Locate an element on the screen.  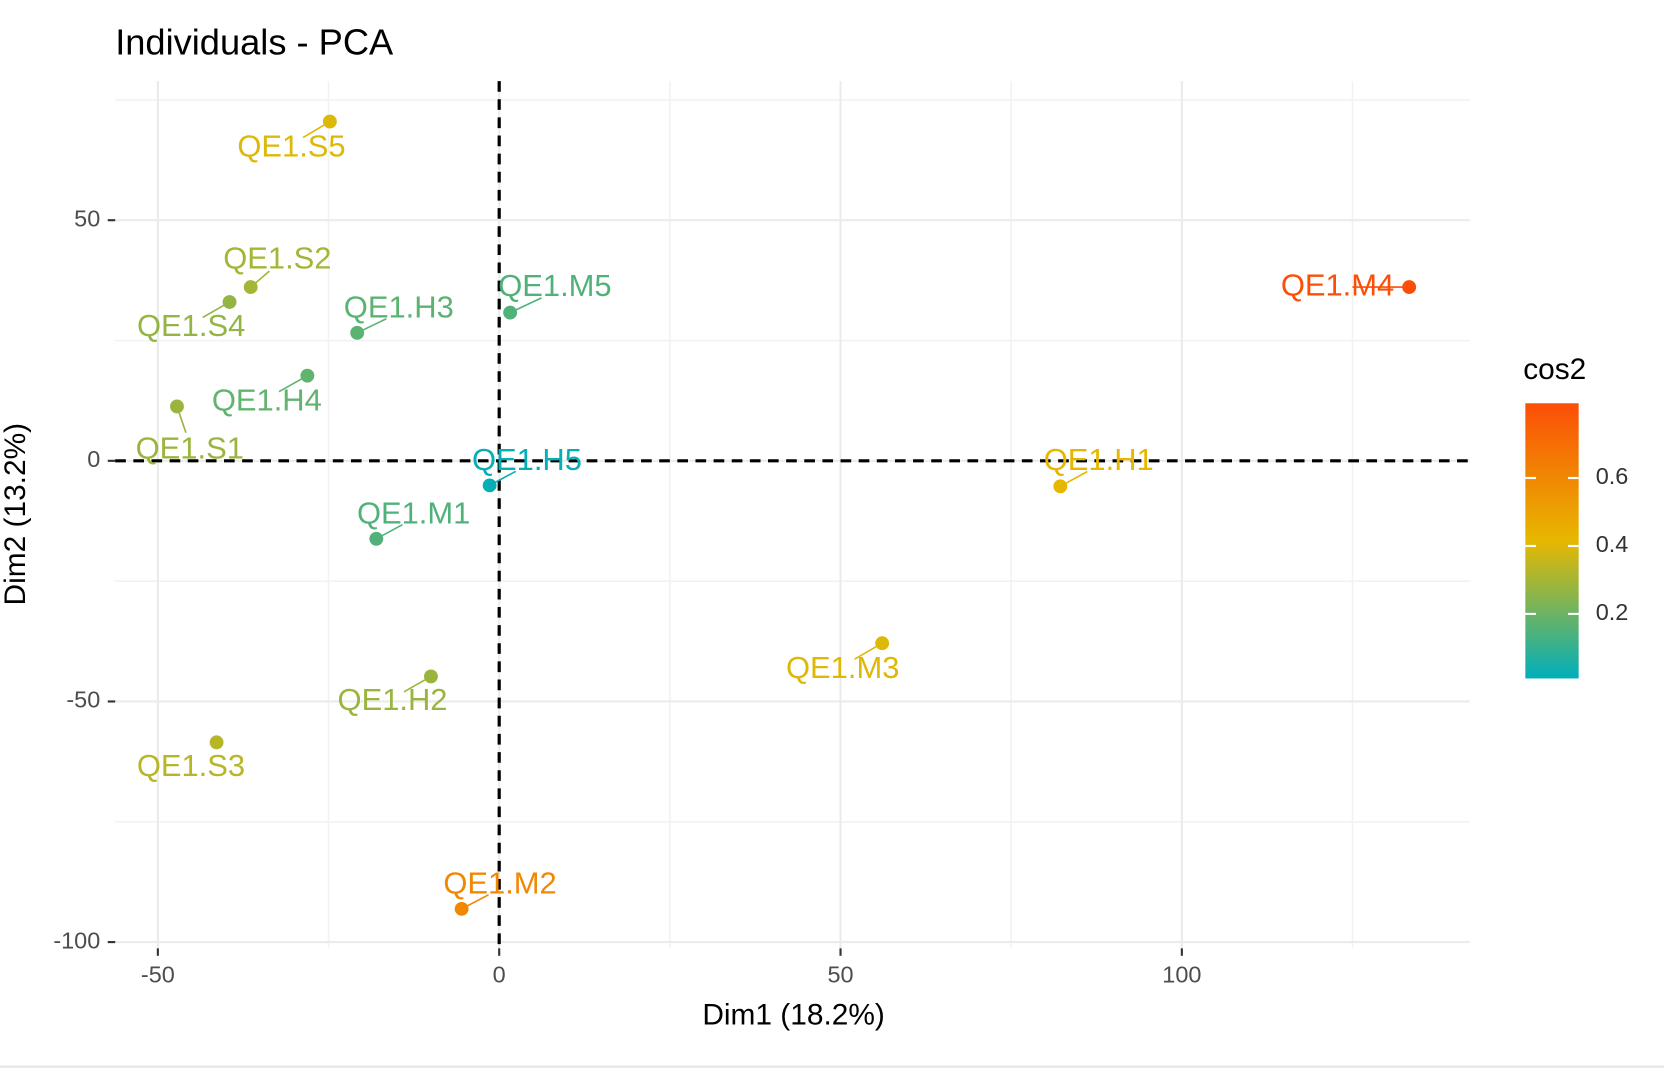
point-label: QE1.H3 is located at coordinates (399, 307).